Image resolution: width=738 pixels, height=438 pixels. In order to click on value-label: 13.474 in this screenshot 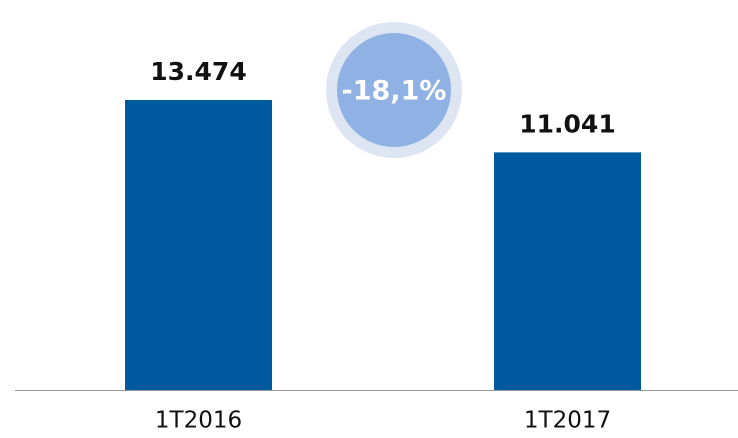, I will do `click(198, 71)`.